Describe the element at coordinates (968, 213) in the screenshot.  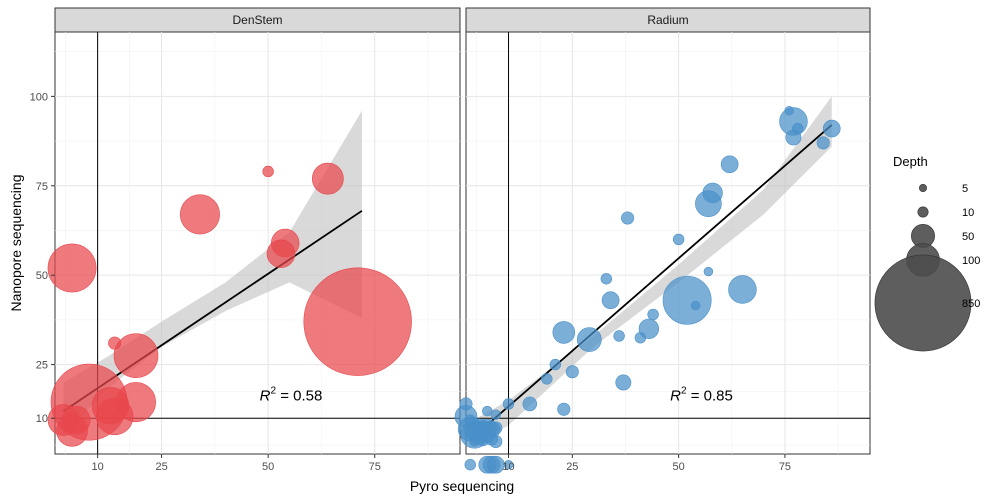
I see `legend-label: 10` at that location.